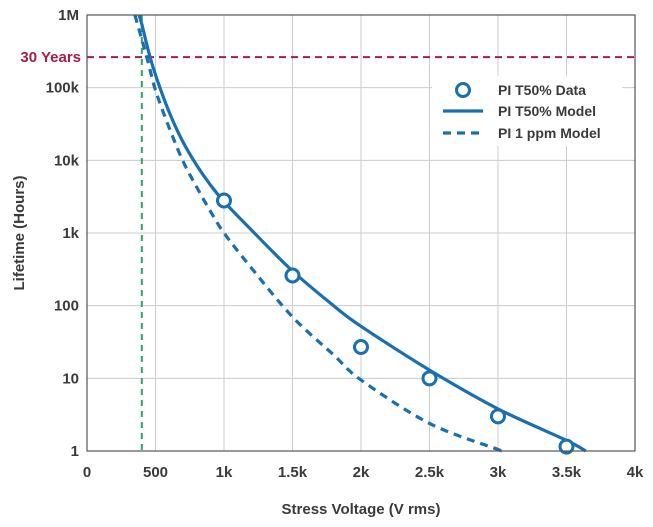 The image size is (653, 527). What do you see at coordinates (498, 472) in the screenshot?
I see `x-tick-label: 3k` at bounding box center [498, 472].